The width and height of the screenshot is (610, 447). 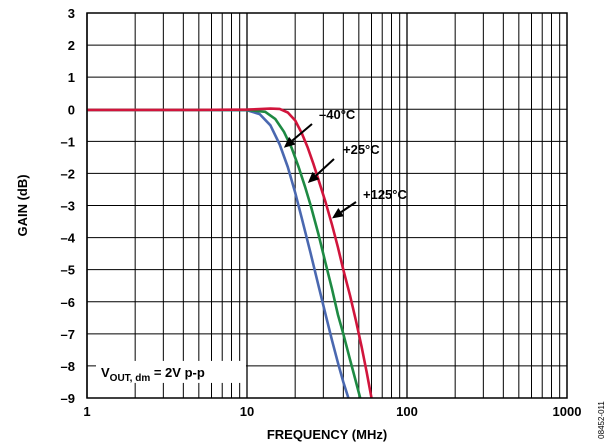 I want to click on y-tick-label: 0, so click(x=71, y=109).